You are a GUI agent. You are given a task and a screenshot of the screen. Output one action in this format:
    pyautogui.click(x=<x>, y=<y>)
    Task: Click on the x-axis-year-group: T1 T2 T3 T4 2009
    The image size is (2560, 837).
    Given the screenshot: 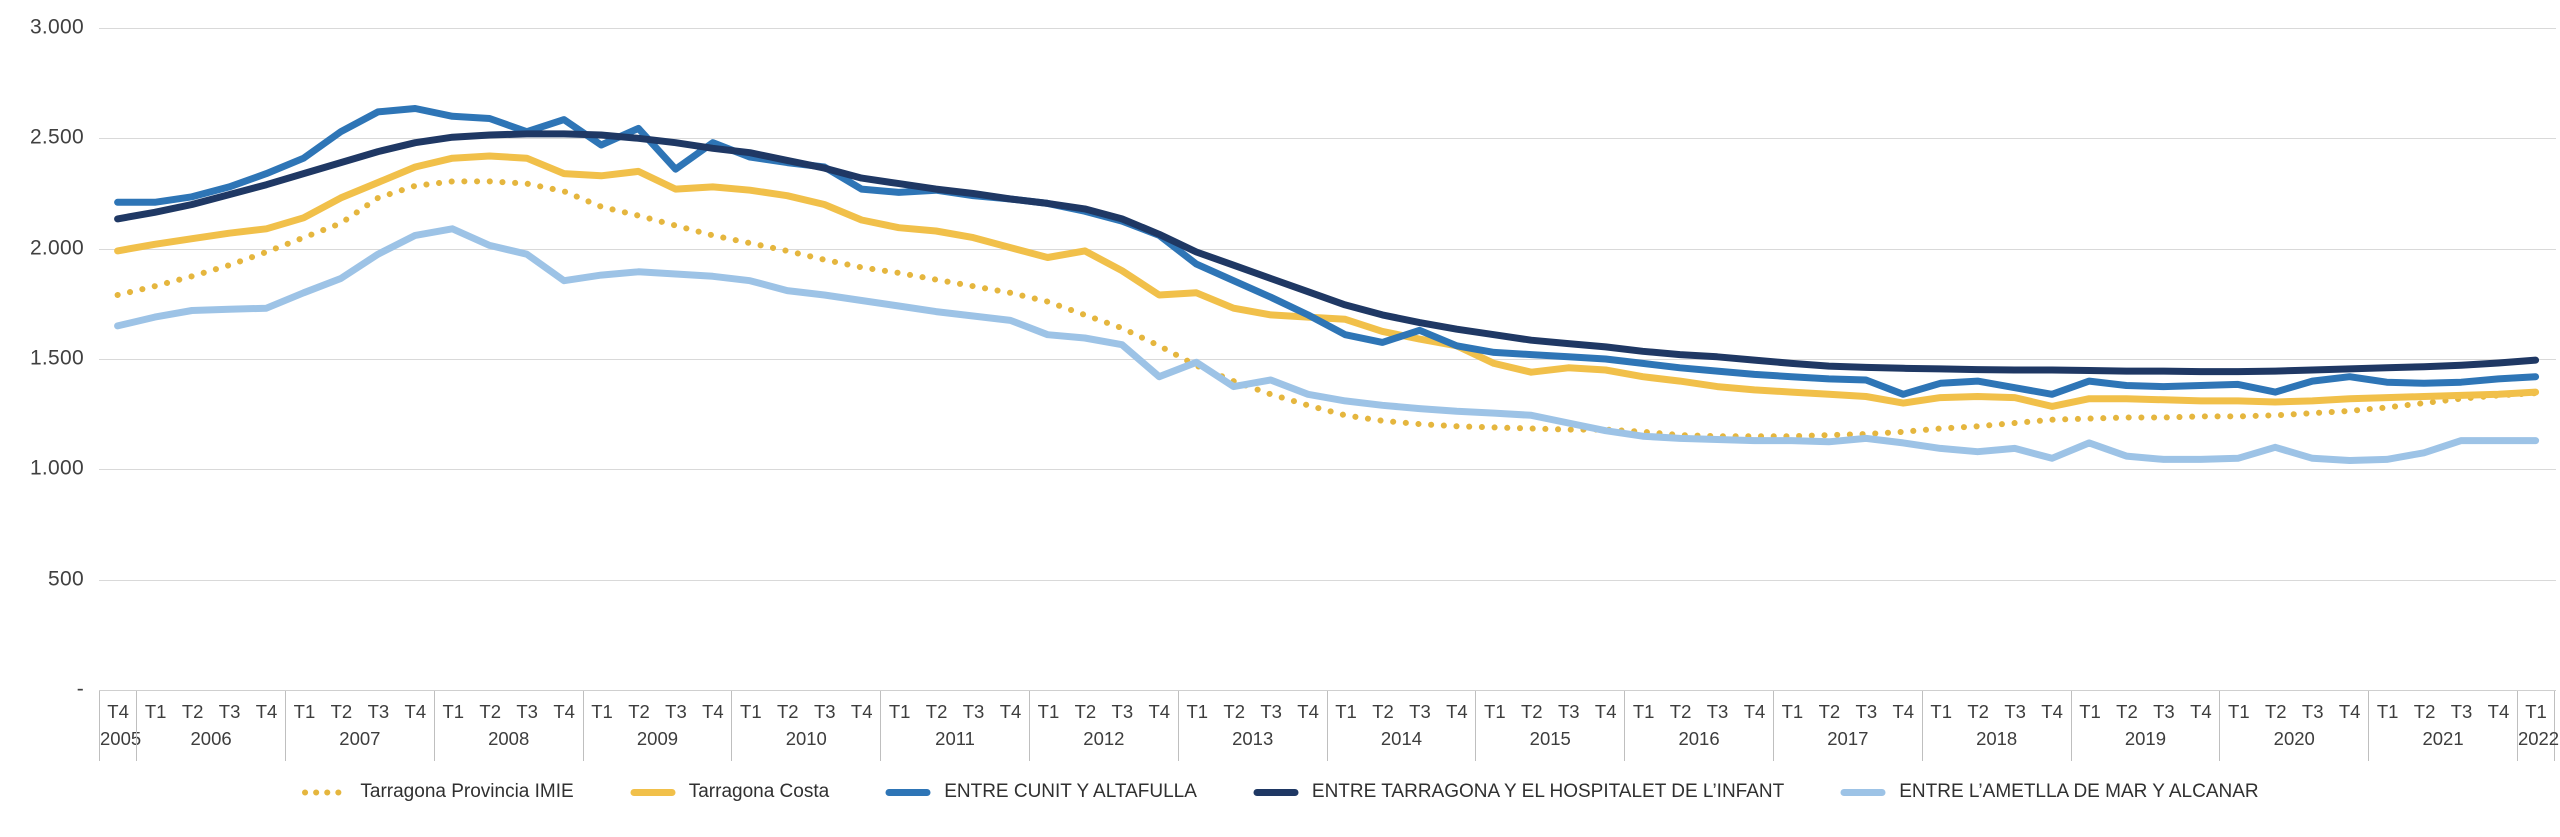 What is the action you would take?
    pyautogui.click(x=657, y=726)
    